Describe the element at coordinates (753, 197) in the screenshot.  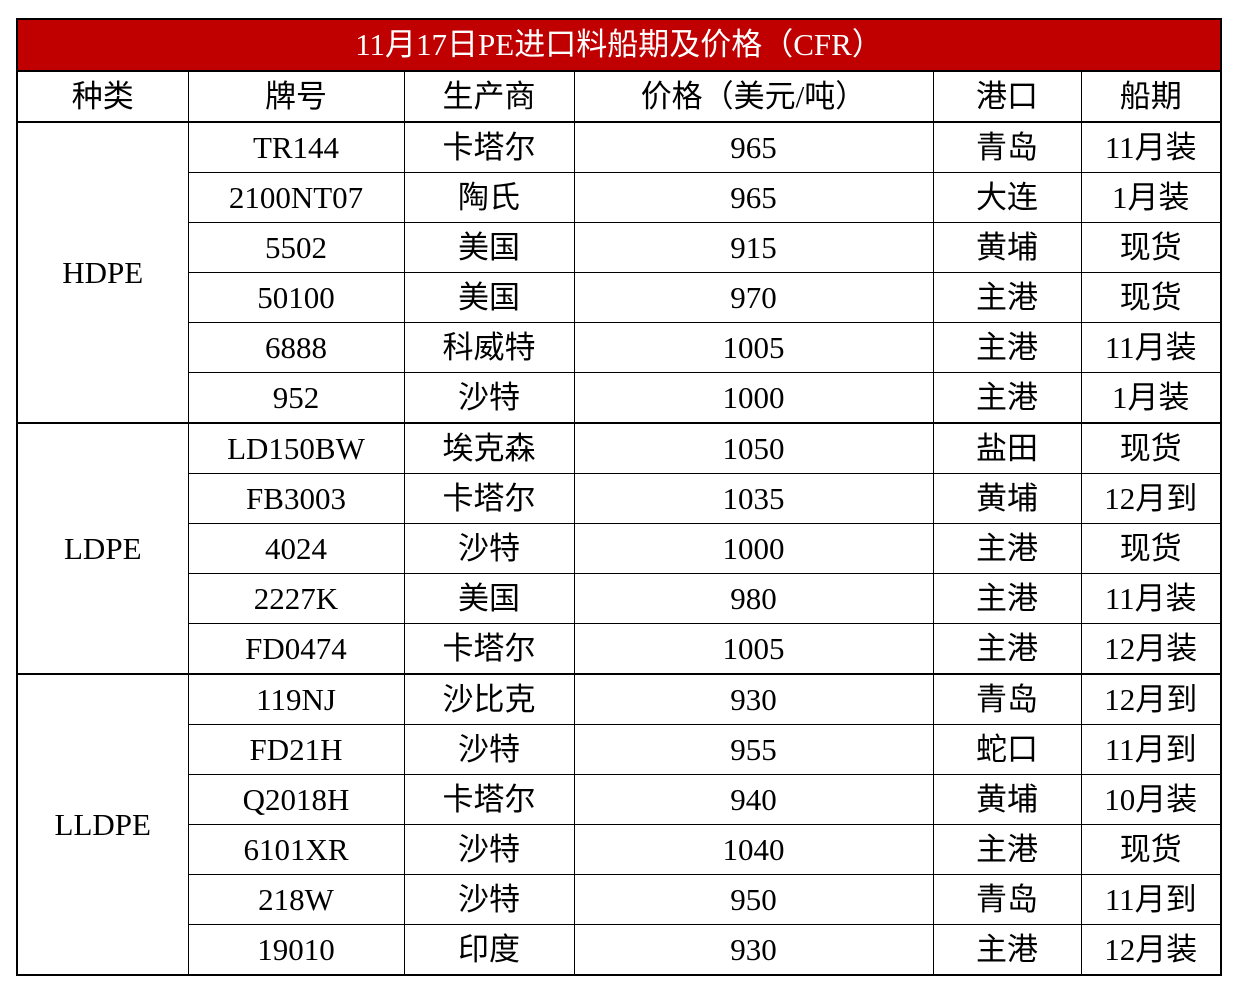
I see `cell: 965` at that location.